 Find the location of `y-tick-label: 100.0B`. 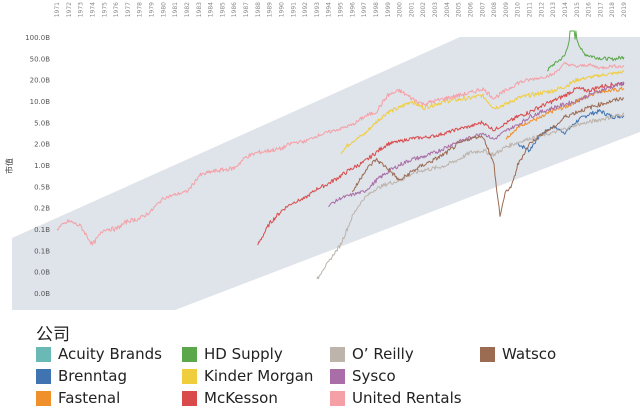

y-tick-label: 100.0B is located at coordinates (37, 38).